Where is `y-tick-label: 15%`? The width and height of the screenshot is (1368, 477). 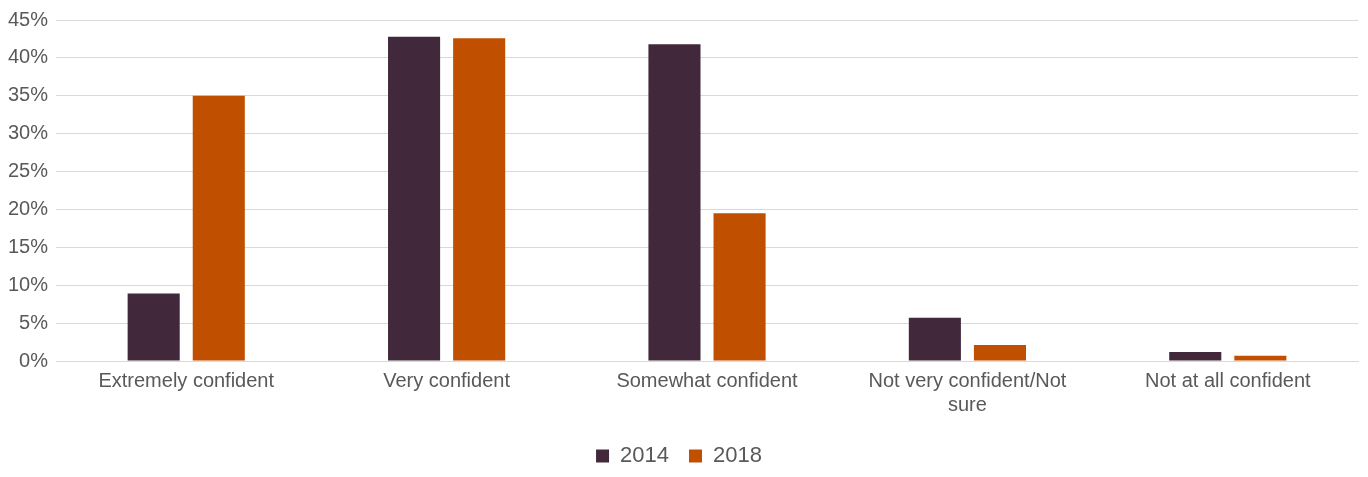 y-tick-label: 15% is located at coordinates (28, 245).